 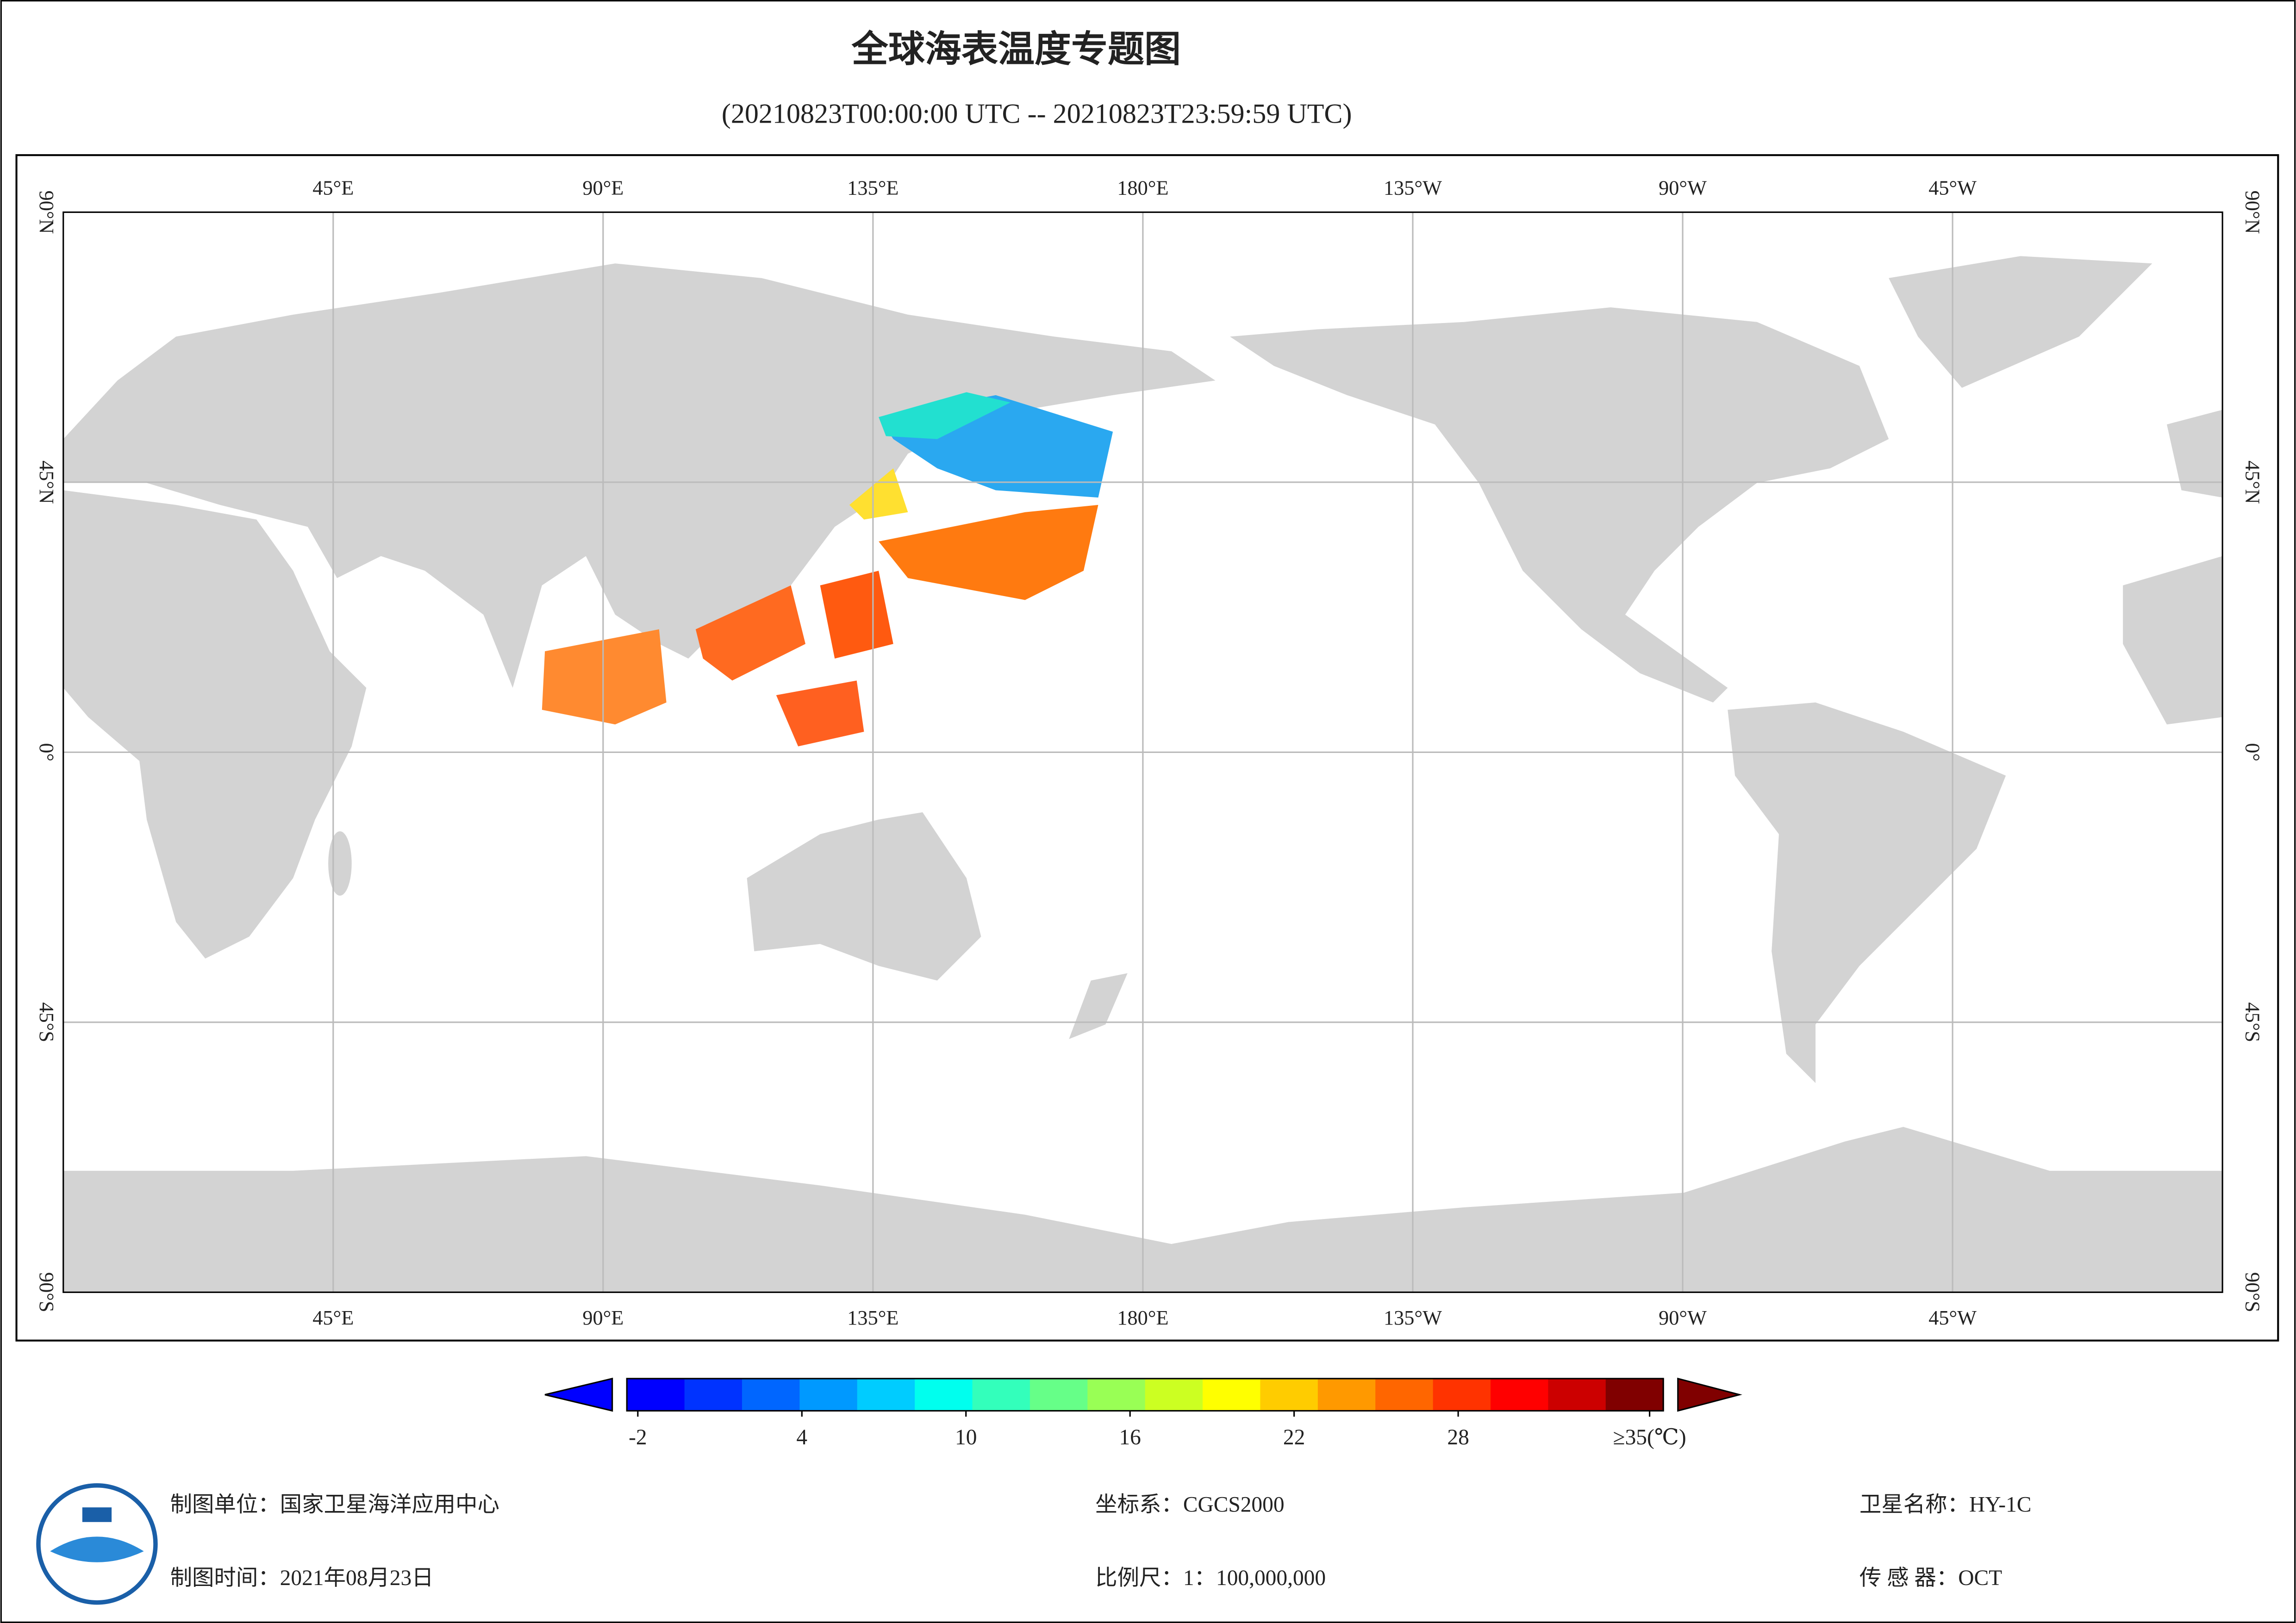 What do you see at coordinates (1867, 892) in the screenshot?
I see `south-america` at bounding box center [1867, 892].